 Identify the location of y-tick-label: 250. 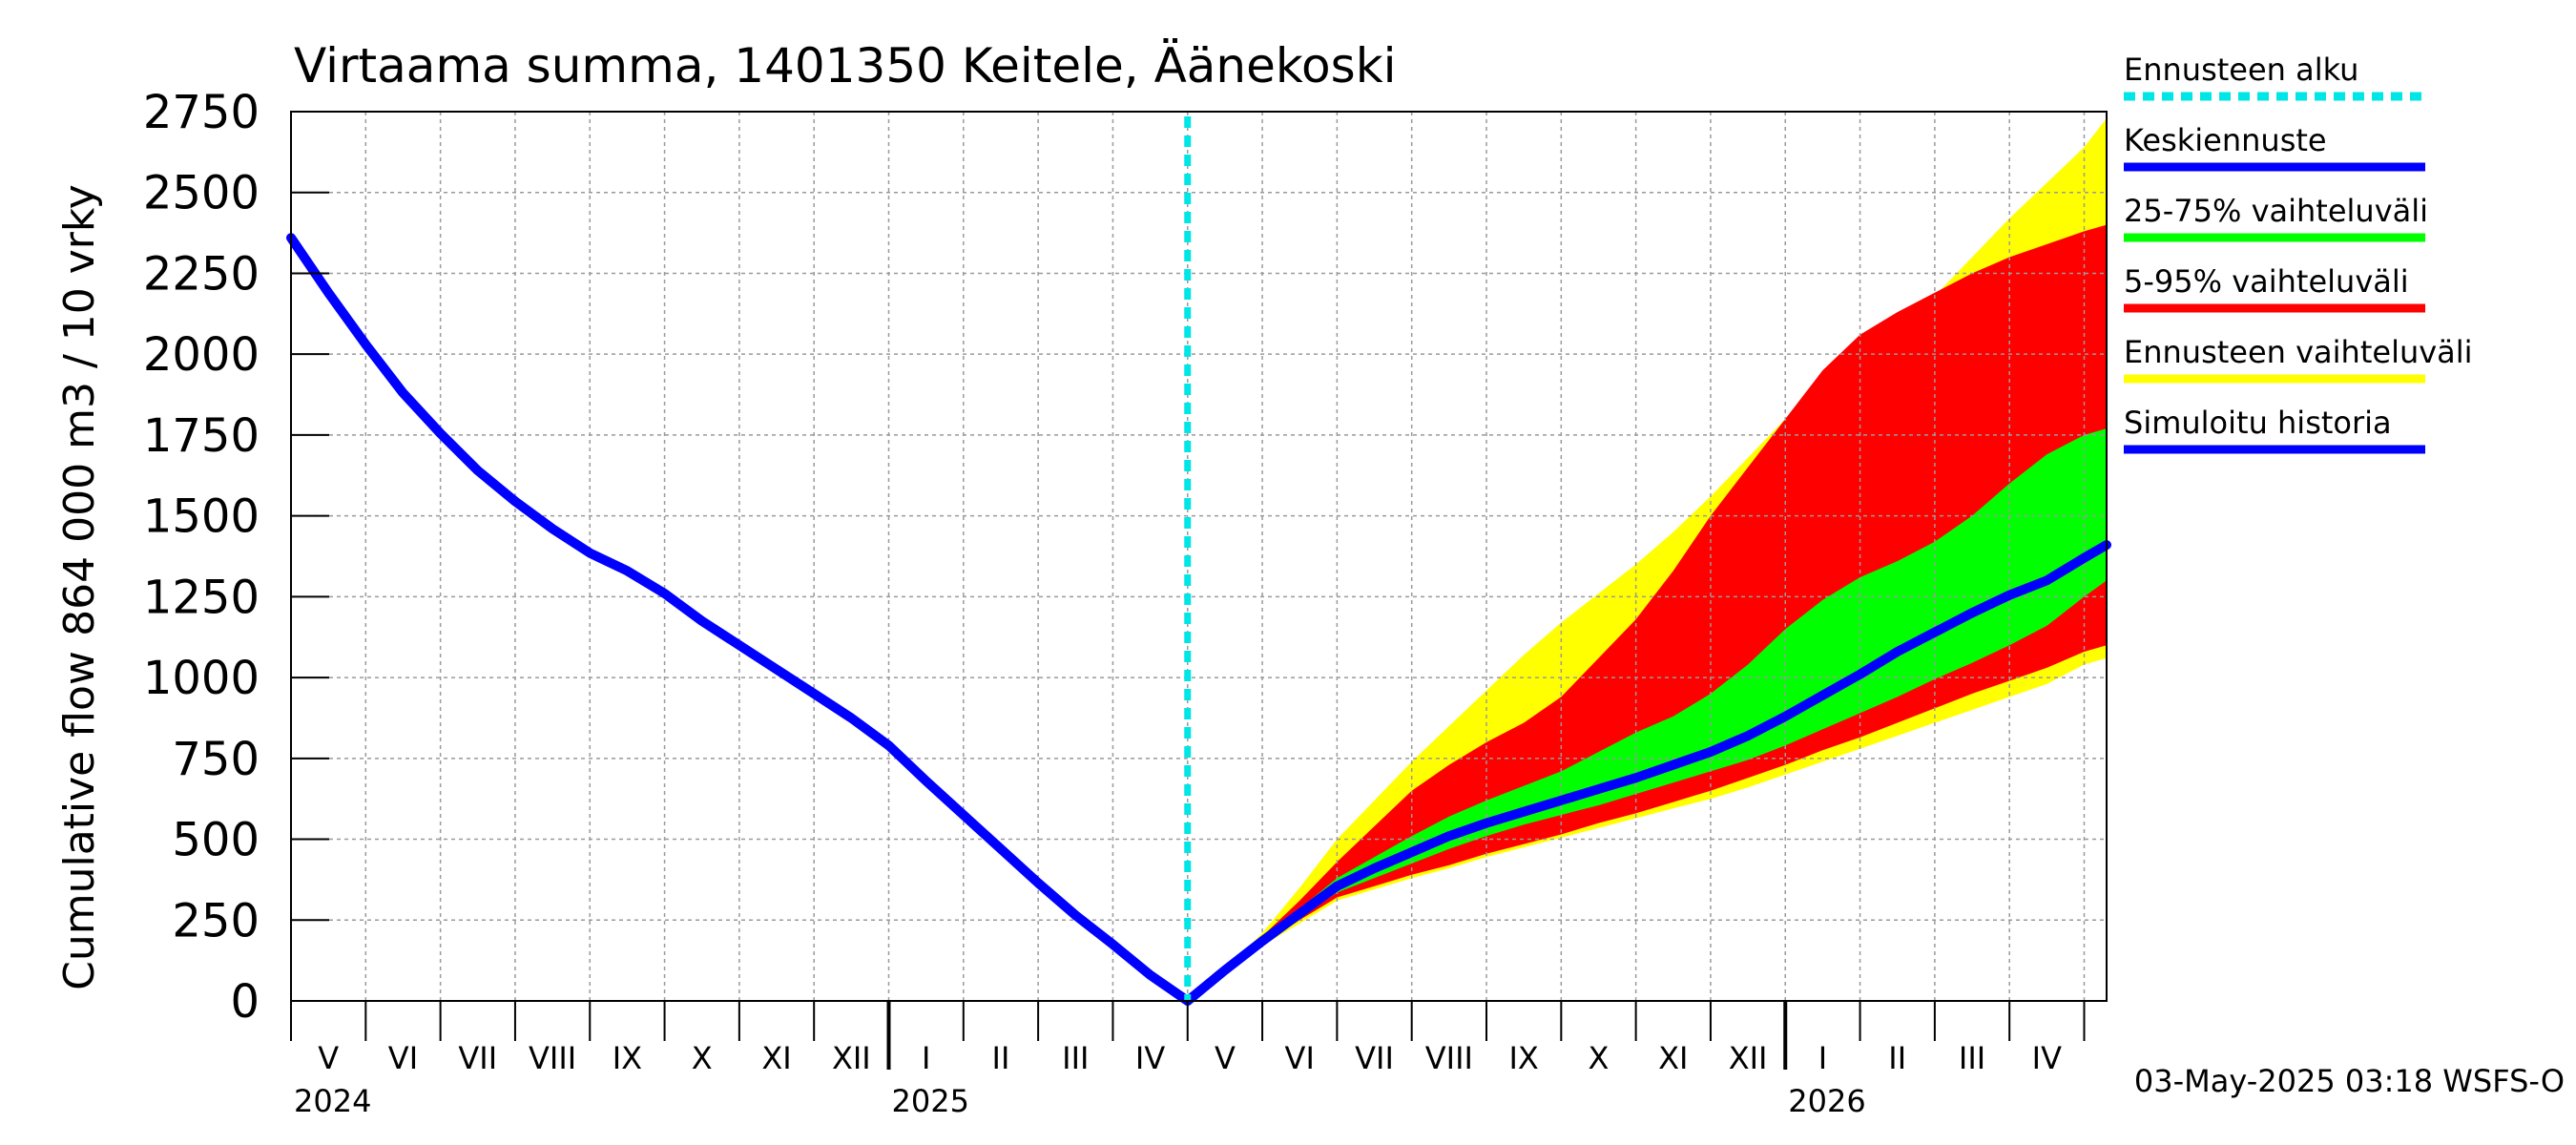
(216, 920).